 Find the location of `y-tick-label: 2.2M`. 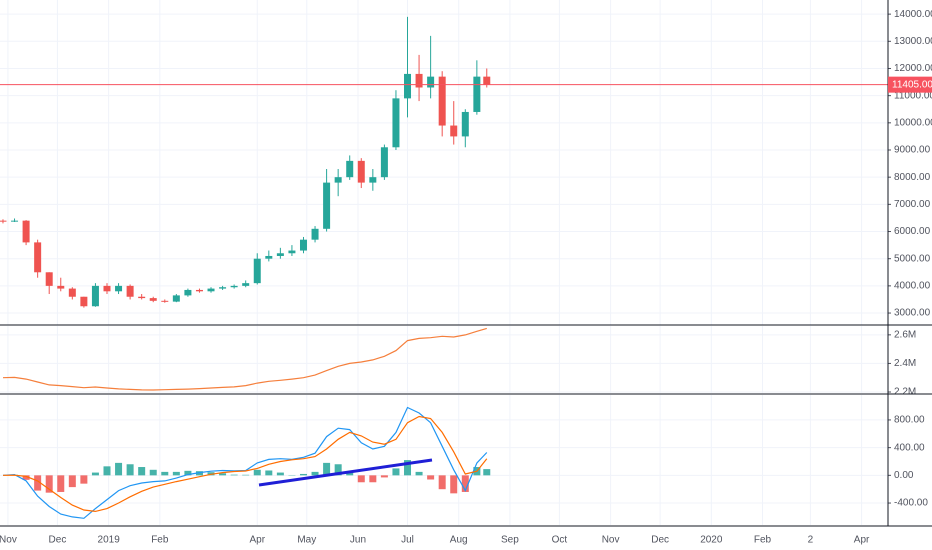

y-tick-label: 2.2M is located at coordinates (905, 392).